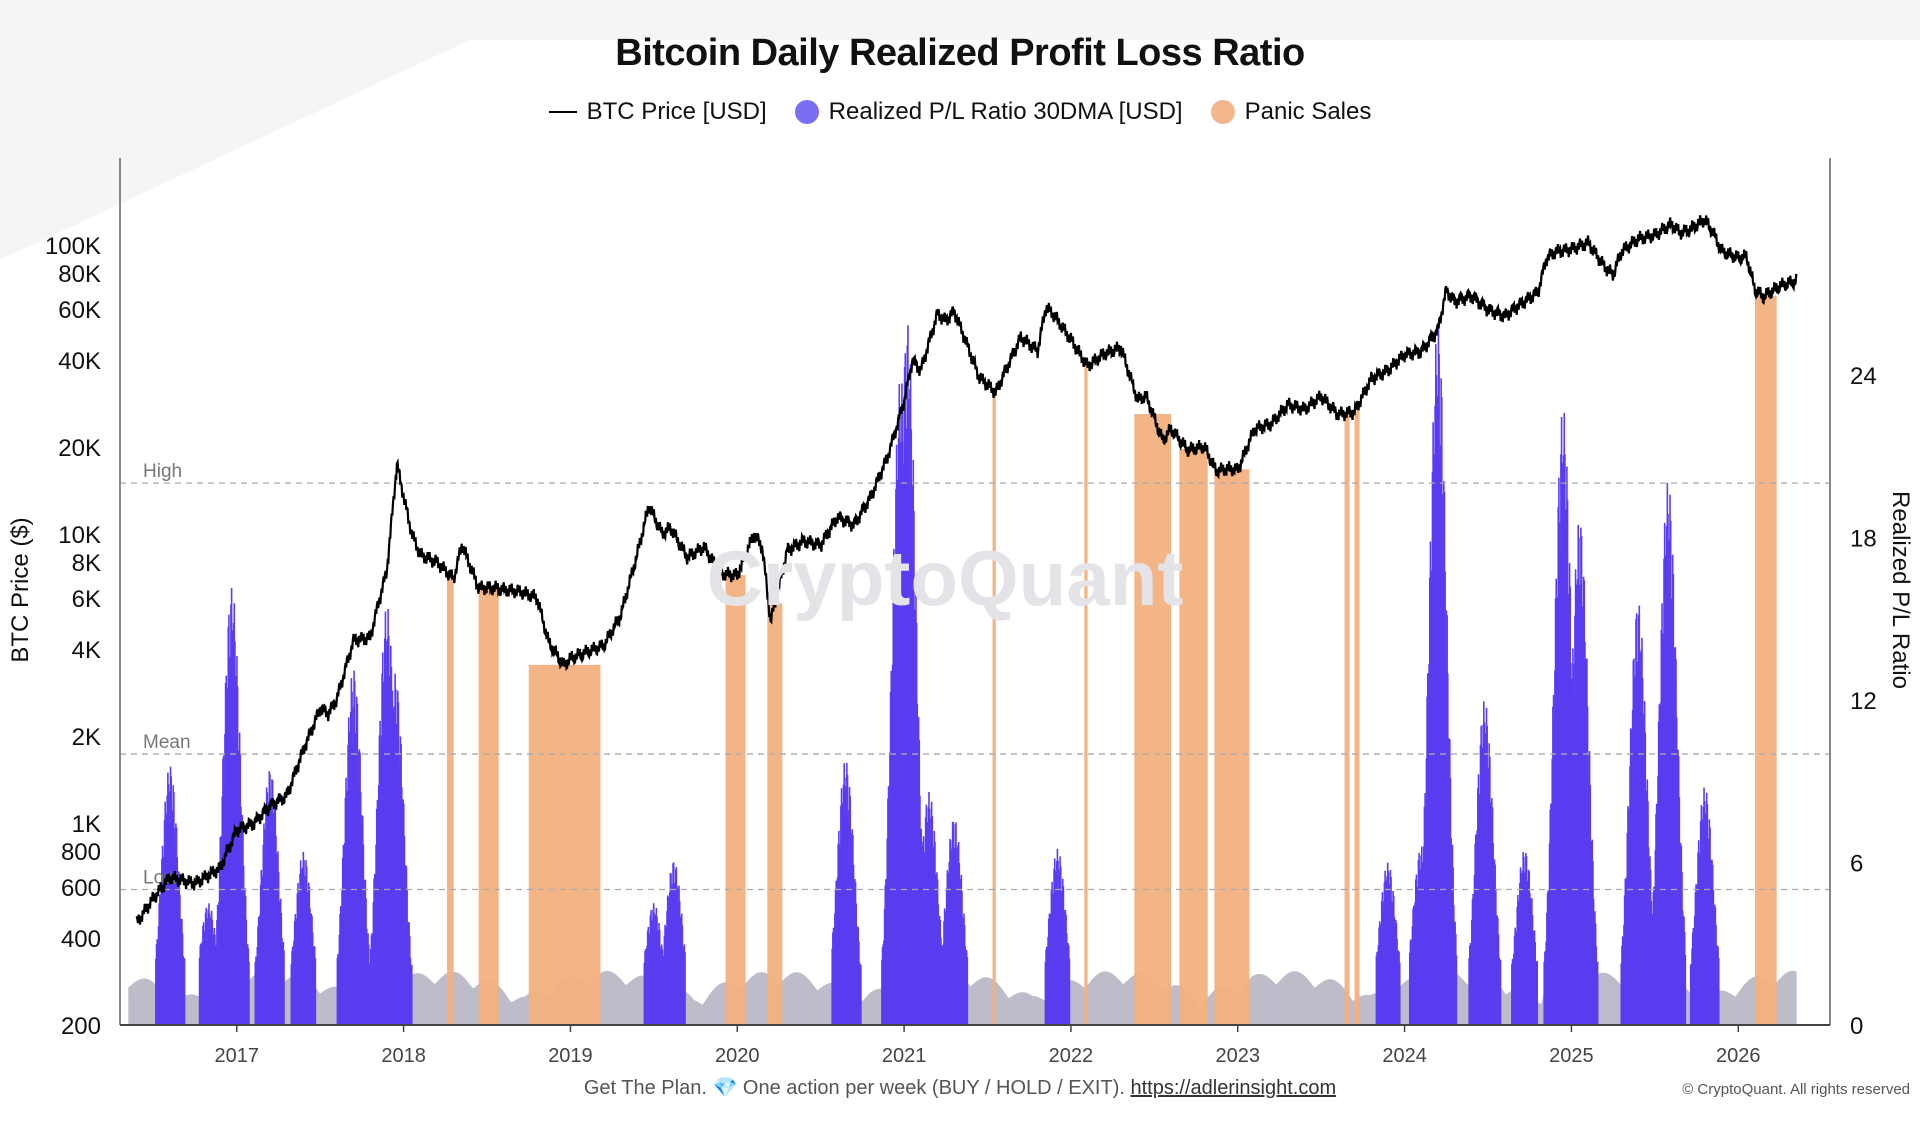  Describe the element at coordinates (960, 53) in the screenshot. I see `chart-title: Bitcoin Daily Realized Profit Loss Ratio` at that location.